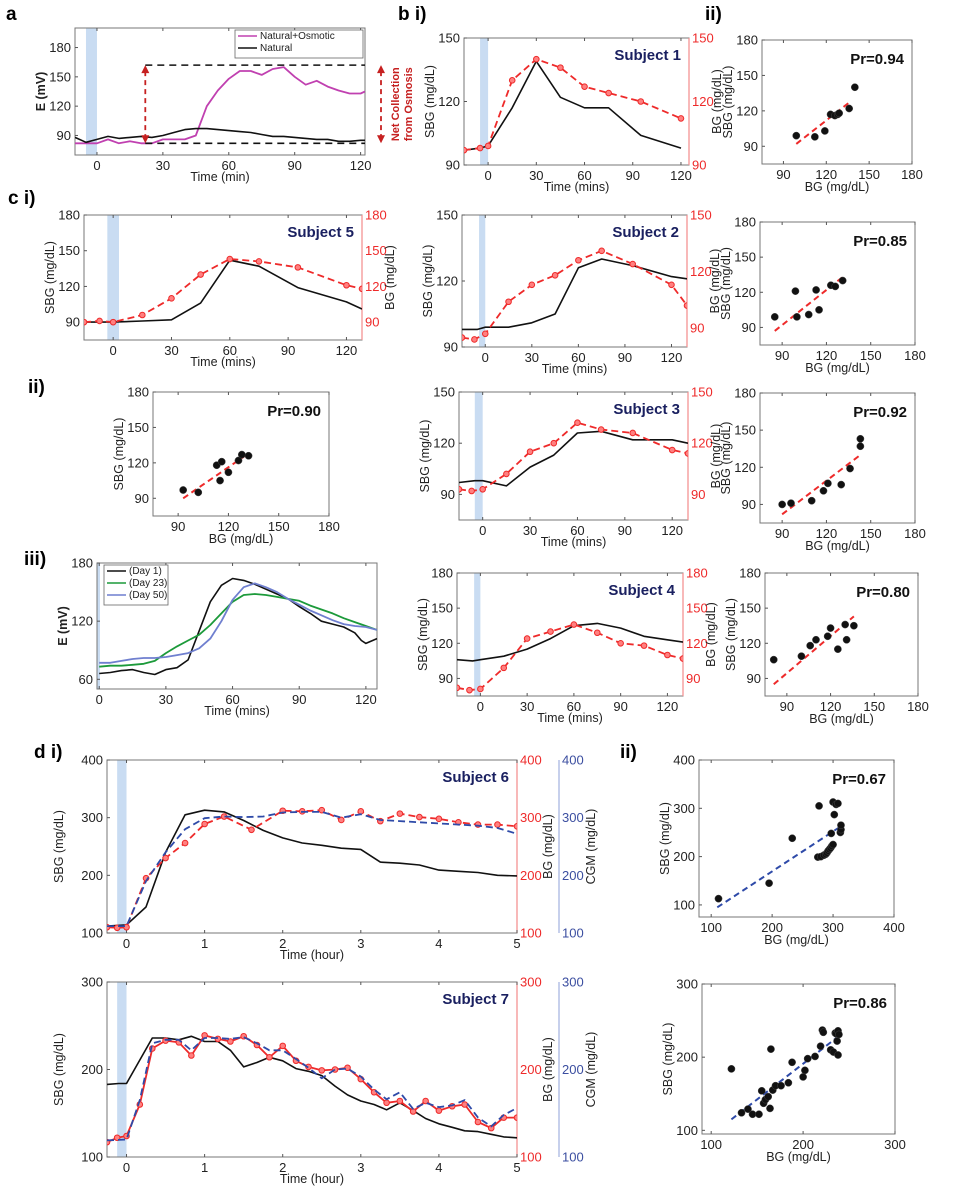 The image size is (955, 1203). What do you see at coordinates (697, 573) in the screenshot?
I see `y-right-tick-label: 180` at bounding box center [697, 573].